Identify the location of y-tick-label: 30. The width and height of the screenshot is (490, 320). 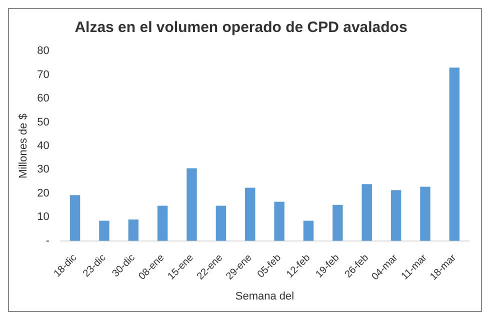
(43, 170).